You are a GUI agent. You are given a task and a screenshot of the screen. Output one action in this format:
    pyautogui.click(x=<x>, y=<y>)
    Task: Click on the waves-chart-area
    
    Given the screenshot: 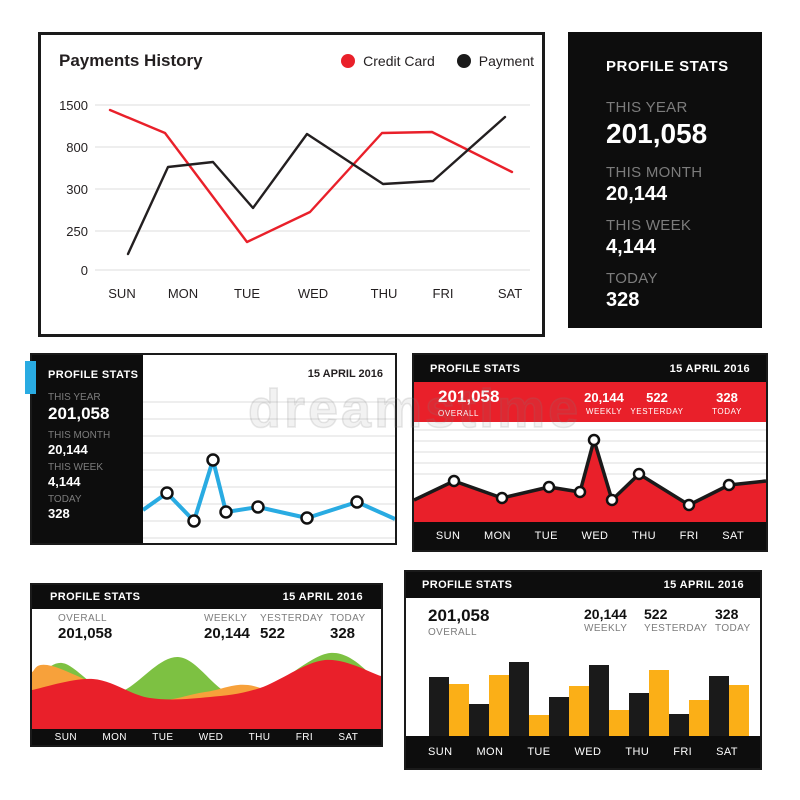 What is the action you would take?
    pyautogui.click(x=206, y=690)
    